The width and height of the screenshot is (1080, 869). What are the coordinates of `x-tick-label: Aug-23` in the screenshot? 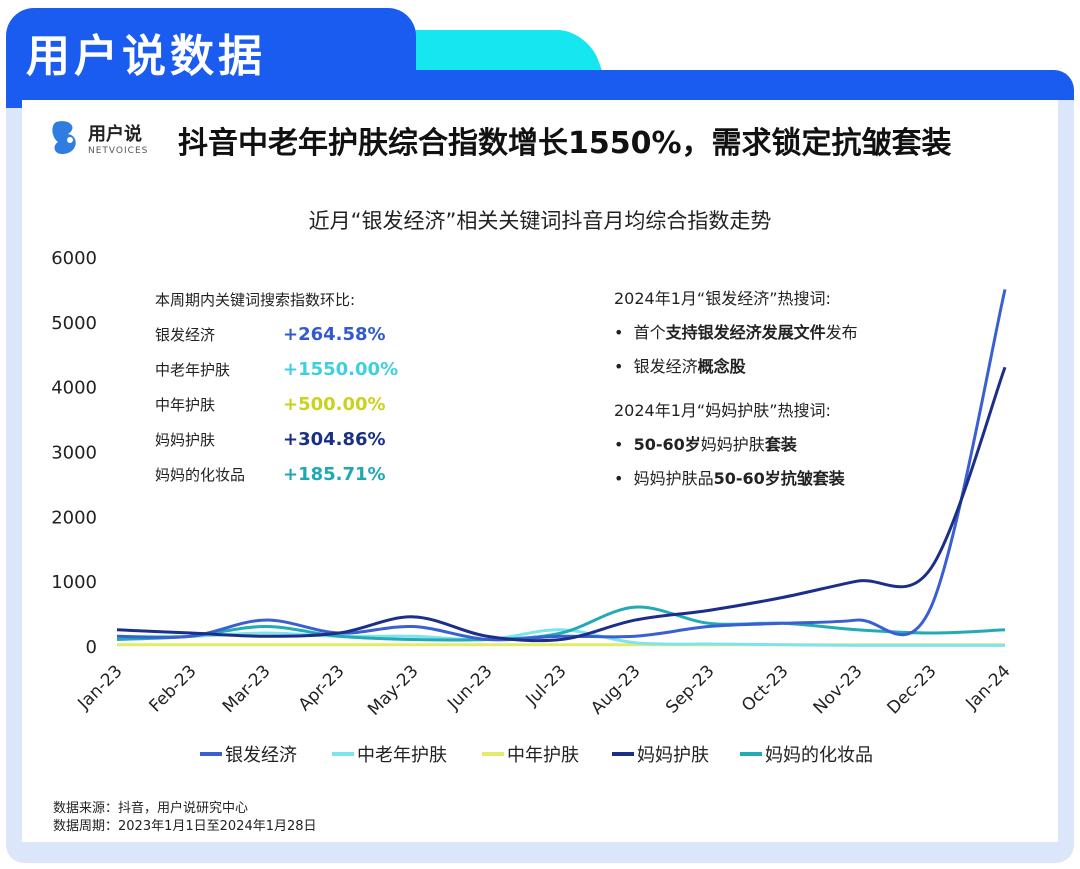 It's located at (615, 689).